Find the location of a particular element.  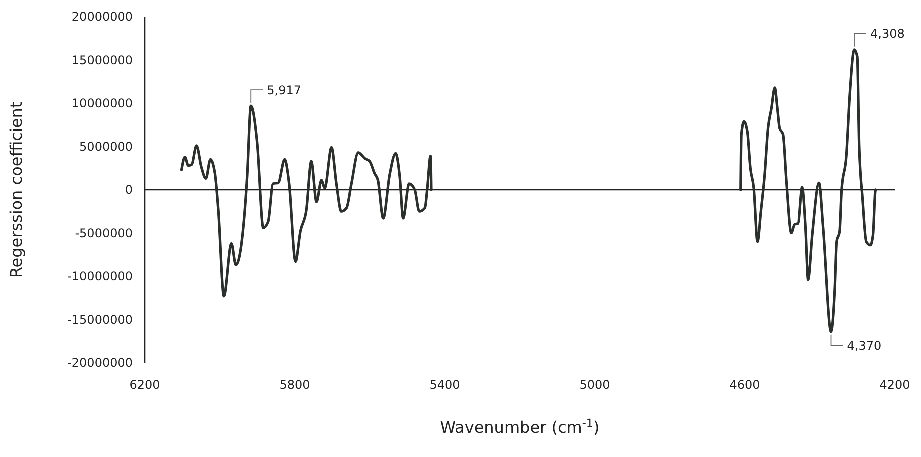

x-tick-label: 4200 is located at coordinates (895, 385).